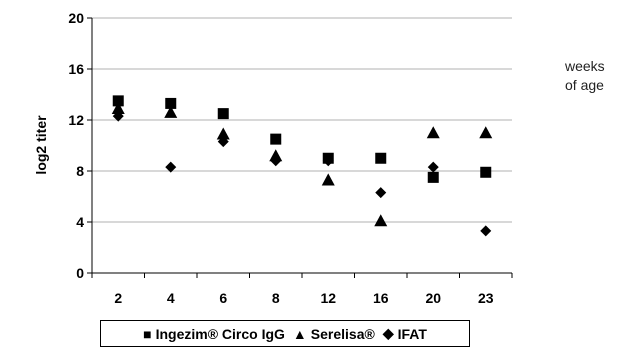 The height and width of the screenshot is (349, 638). Describe the element at coordinates (80, 273) in the screenshot. I see `y-tick-label: 0` at that location.